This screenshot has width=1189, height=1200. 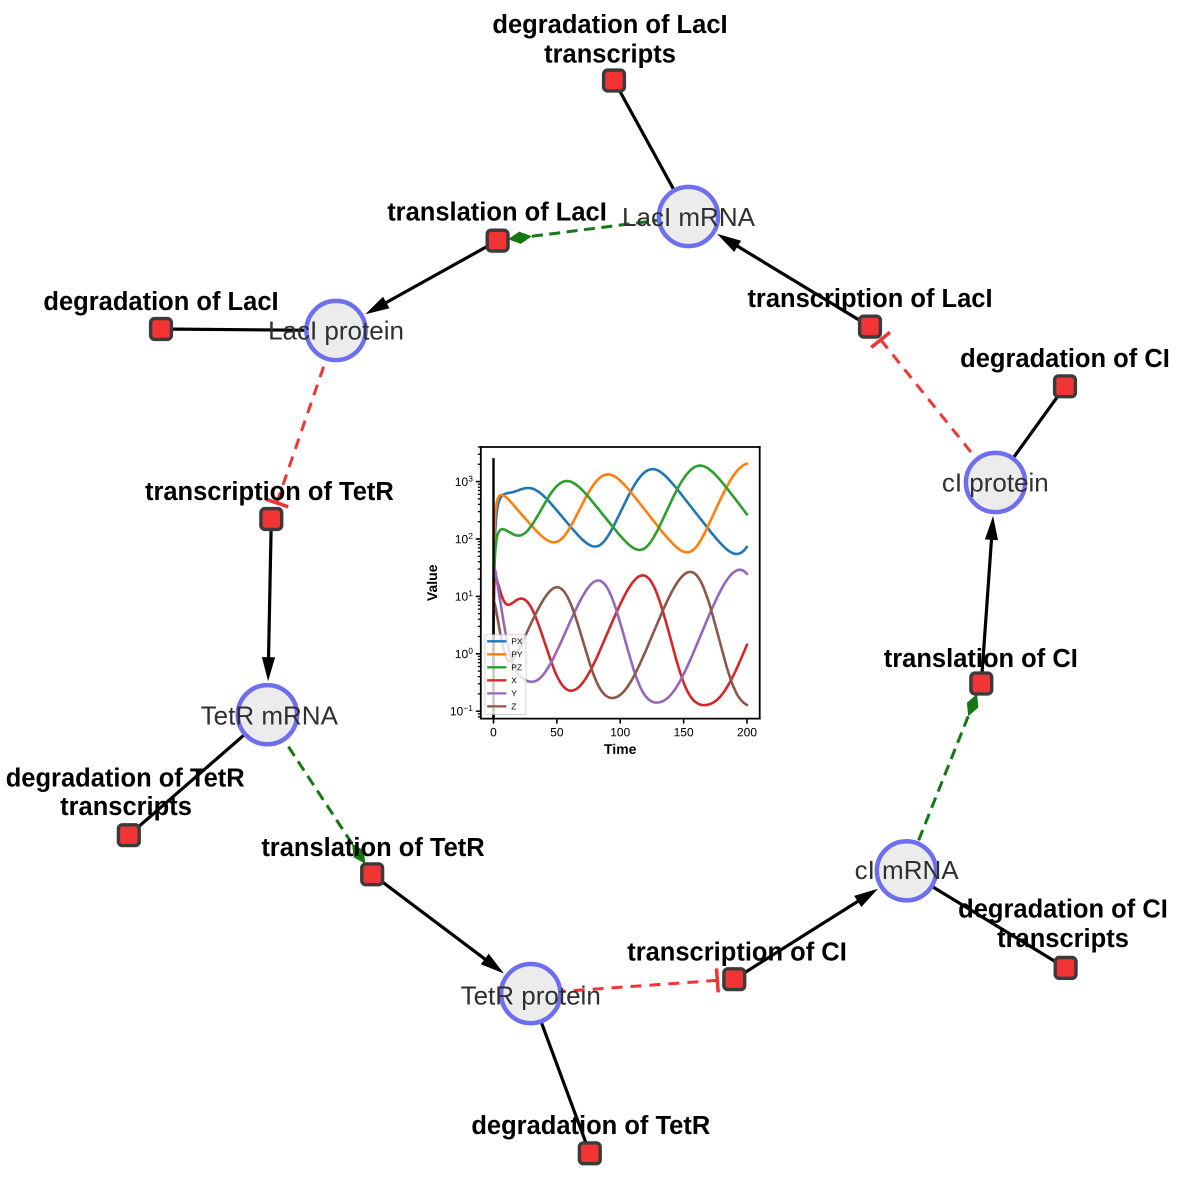 I want to click on svg-text: TetR protein, so click(x=531, y=995).